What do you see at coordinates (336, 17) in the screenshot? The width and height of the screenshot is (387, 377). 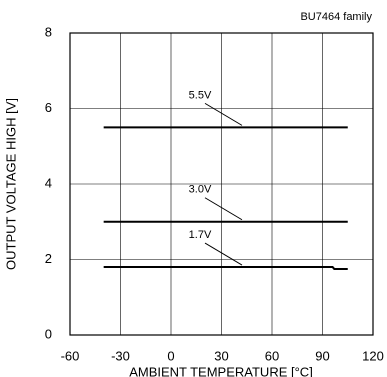 I see `annotation: BU7464 family` at bounding box center [336, 17].